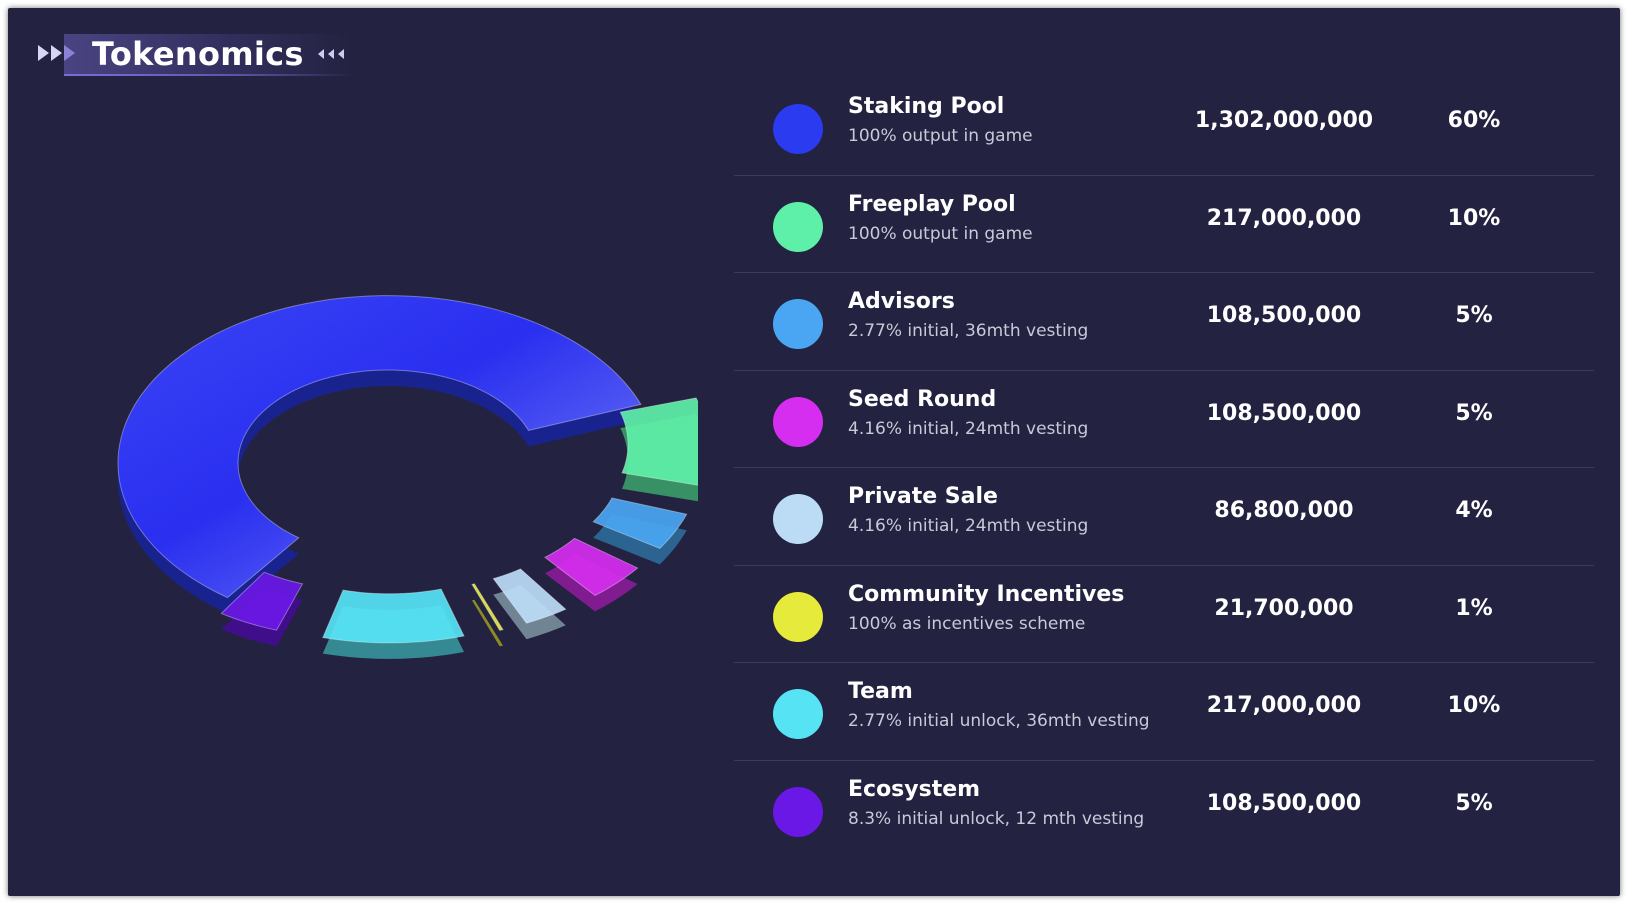 This screenshot has height=912, width=1634. I want to click on donut-slice-ecosystem, so click(262, 609).